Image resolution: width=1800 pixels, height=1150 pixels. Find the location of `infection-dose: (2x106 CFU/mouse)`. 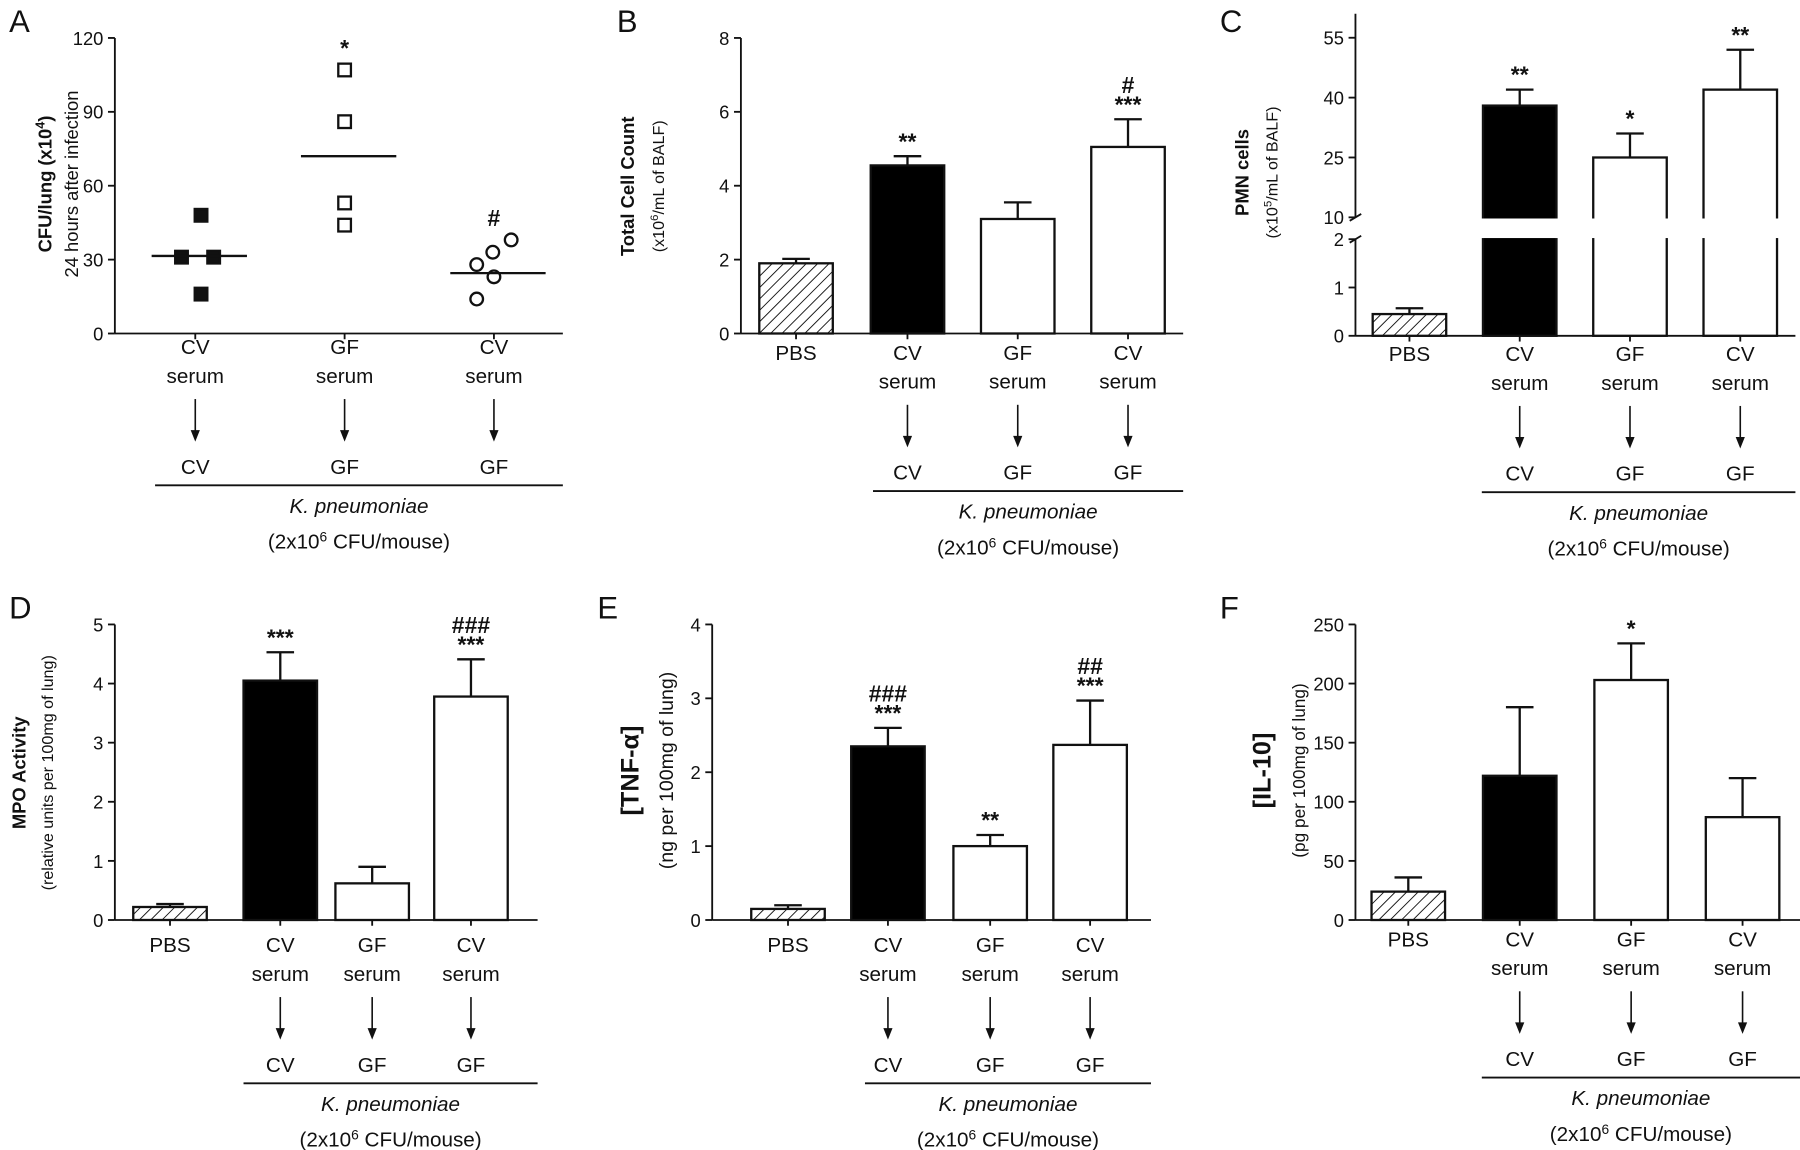

infection-dose: (2x106 CFU/mouse) is located at coordinates (359, 541).